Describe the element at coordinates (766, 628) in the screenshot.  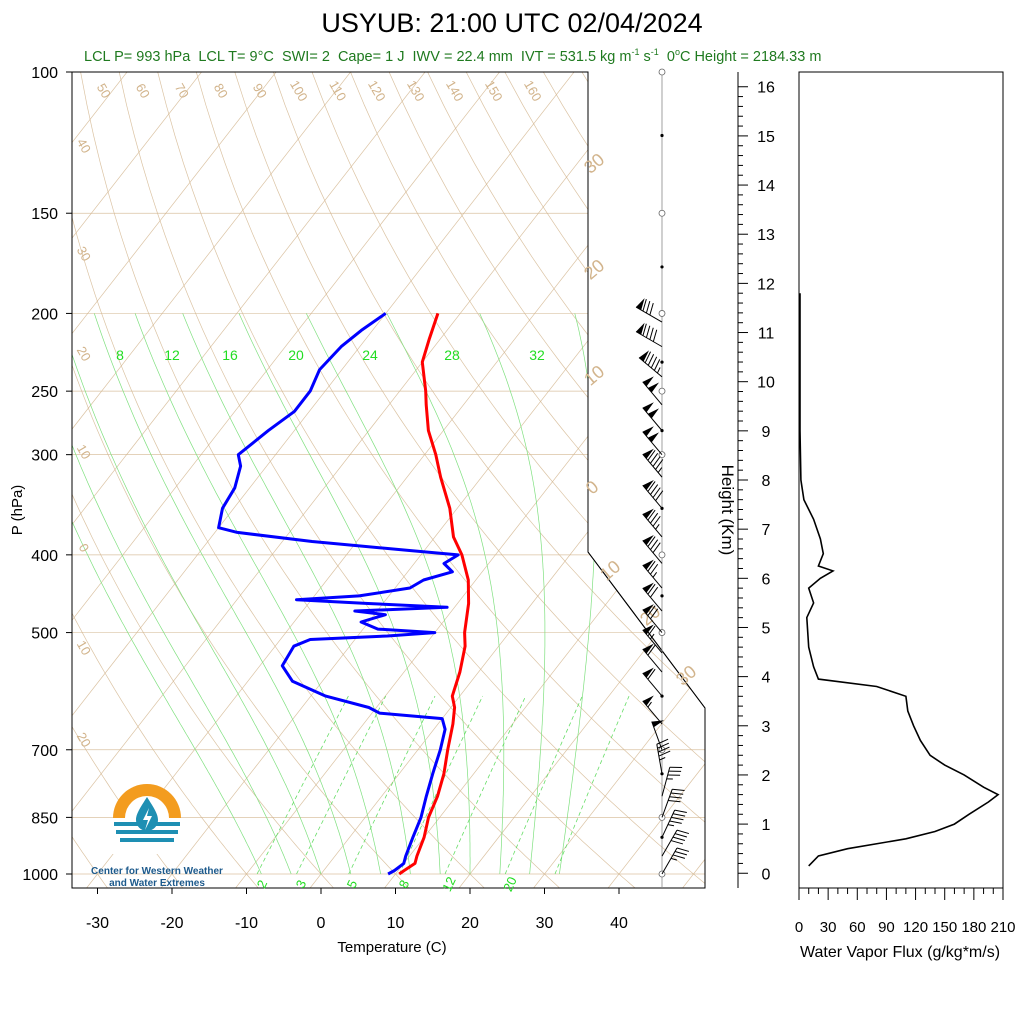
I see `height-tick-label: 5` at that location.